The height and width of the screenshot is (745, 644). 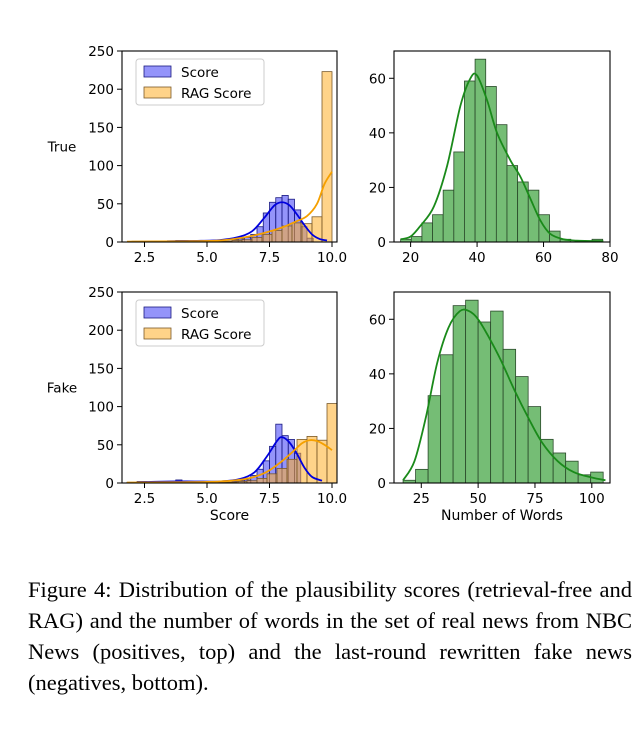 I want to click on x-axis-label: Number of Words, so click(x=502, y=516).